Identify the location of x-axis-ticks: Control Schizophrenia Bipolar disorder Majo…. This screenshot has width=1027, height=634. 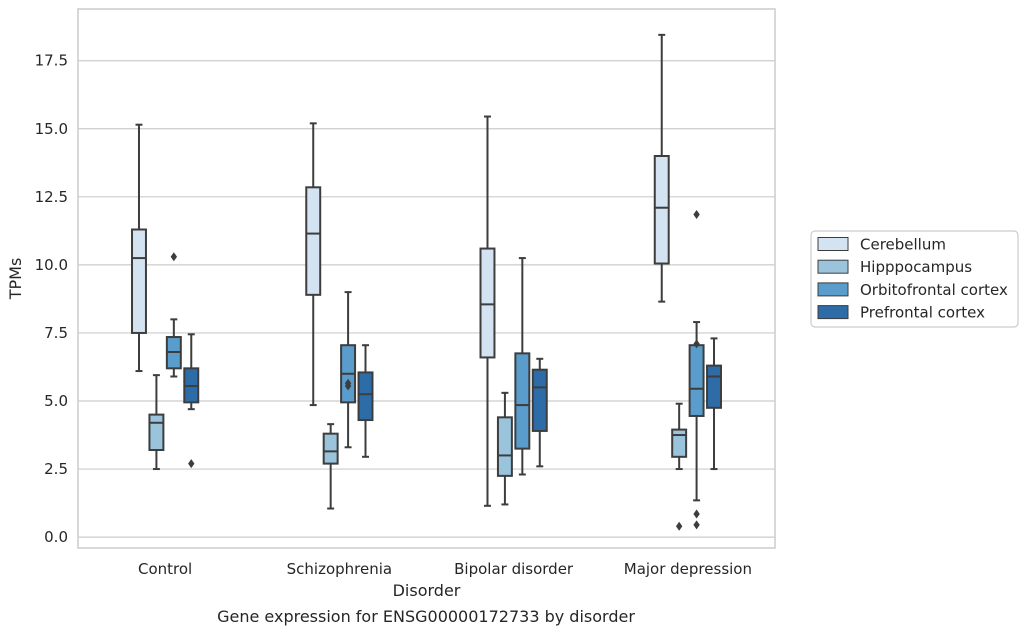
(445, 569).